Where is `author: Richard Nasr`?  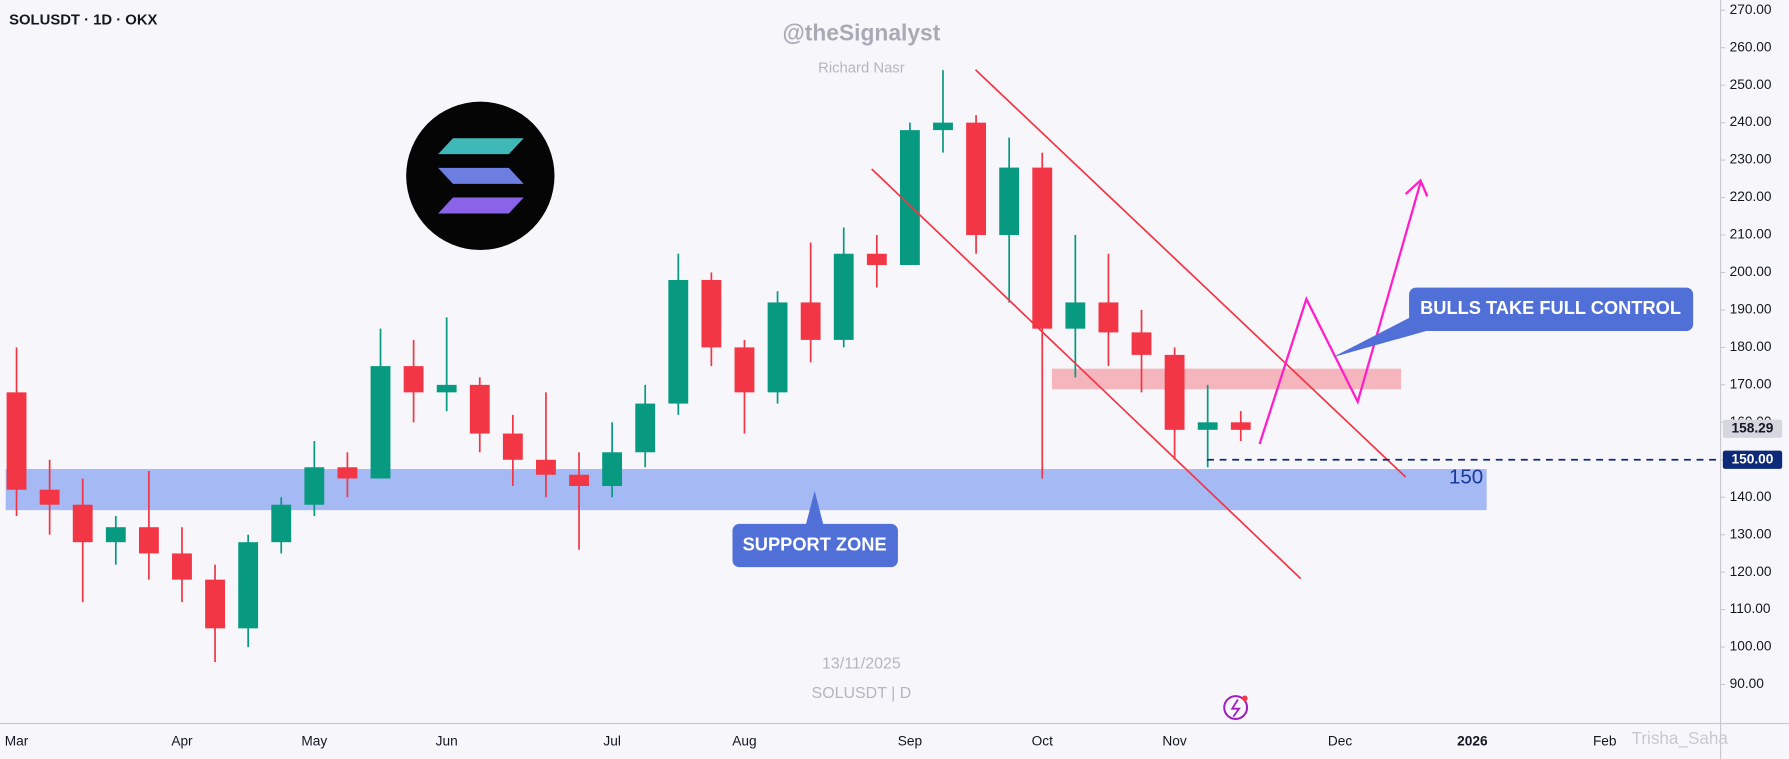
author: Richard Nasr is located at coordinates (861, 69).